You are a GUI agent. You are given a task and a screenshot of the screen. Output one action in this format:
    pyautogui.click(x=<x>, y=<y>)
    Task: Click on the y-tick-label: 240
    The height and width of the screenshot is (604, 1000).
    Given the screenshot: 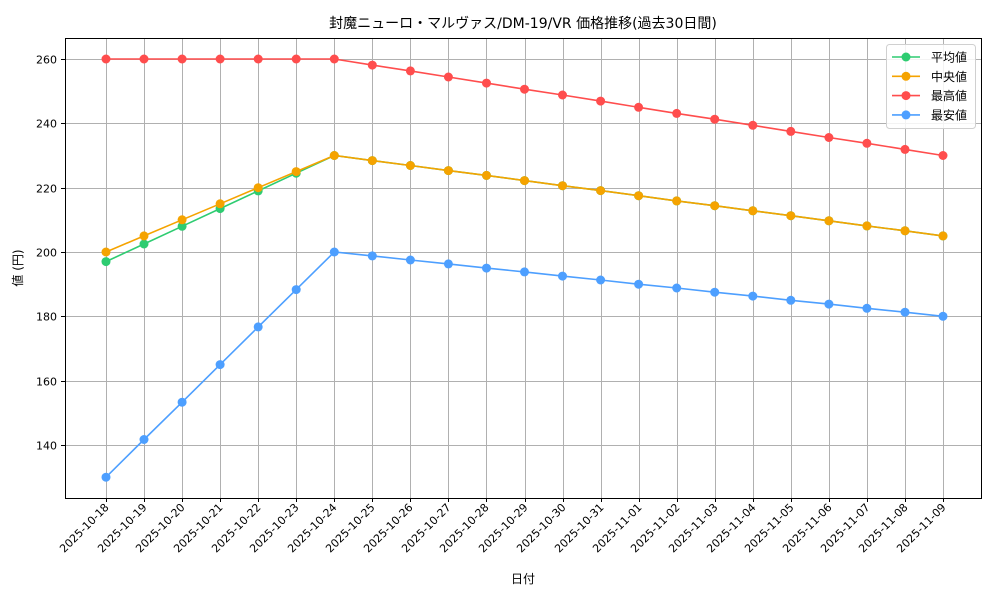 What is the action you would take?
    pyautogui.click(x=46, y=124)
    